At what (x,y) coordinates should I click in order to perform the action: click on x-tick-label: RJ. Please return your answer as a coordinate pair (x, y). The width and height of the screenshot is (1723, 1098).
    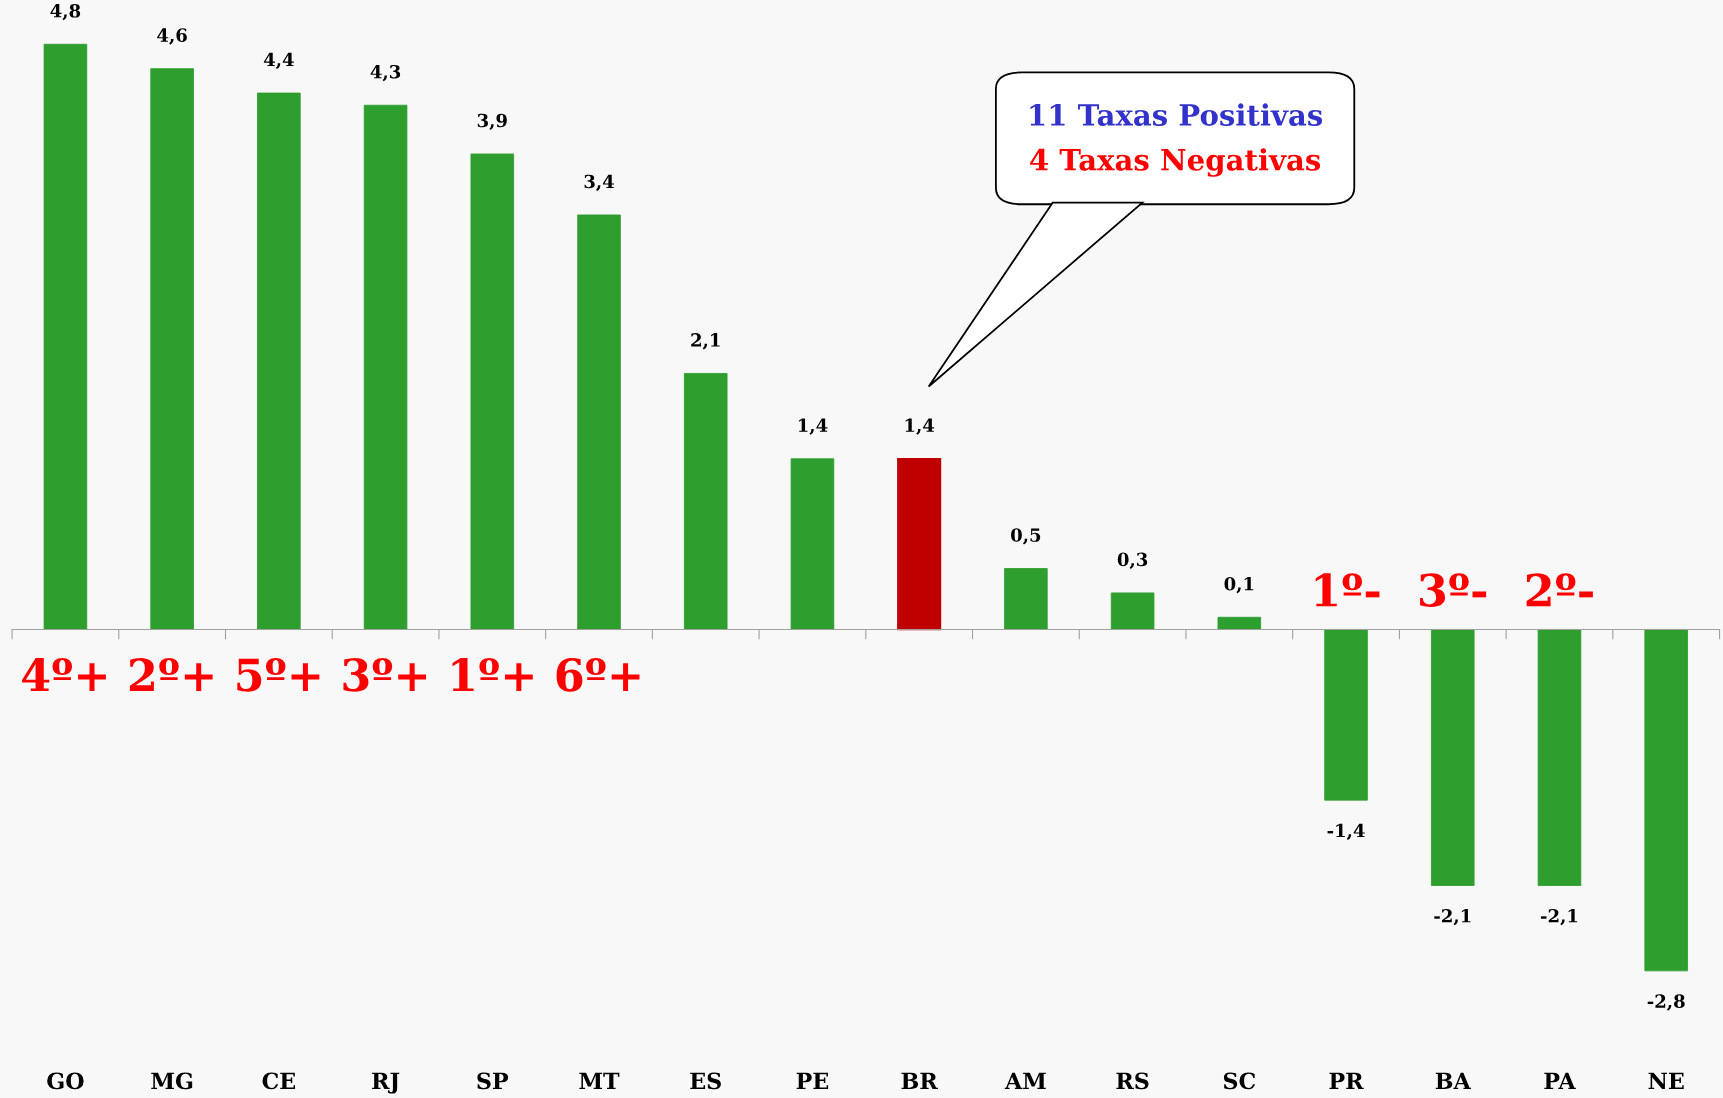
    Looking at the image, I should click on (386, 1083).